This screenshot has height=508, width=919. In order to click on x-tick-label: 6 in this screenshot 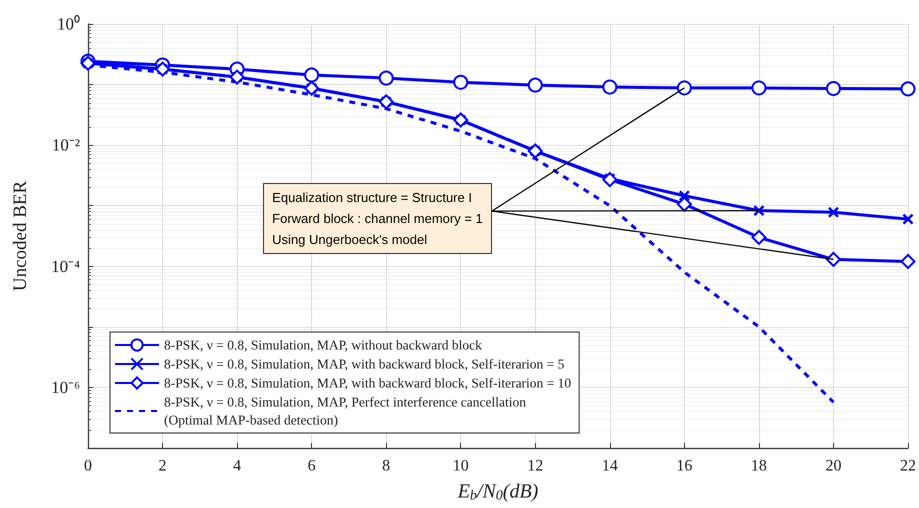, I will do `click(312, 466)`.